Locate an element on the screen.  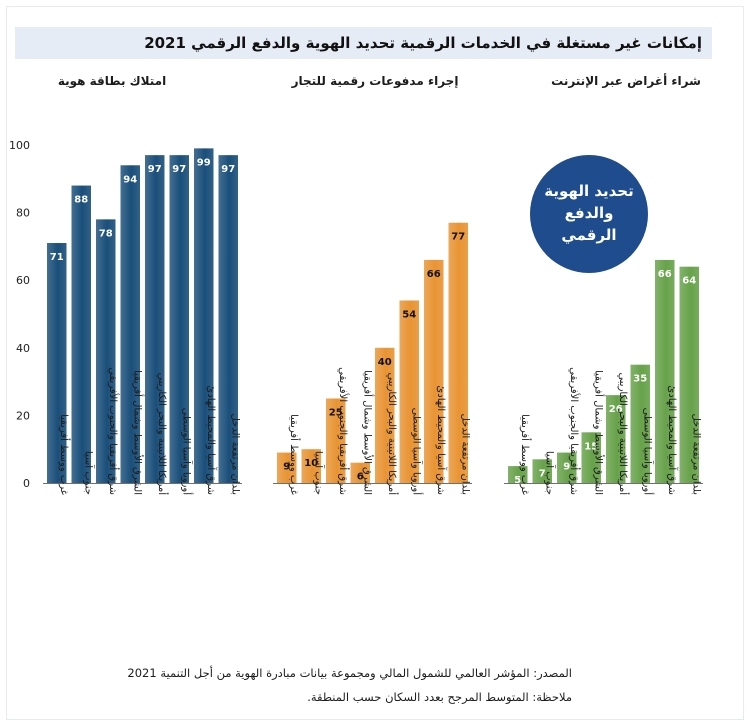
y-tick-label: 60 is located at coordinates (23, 280).